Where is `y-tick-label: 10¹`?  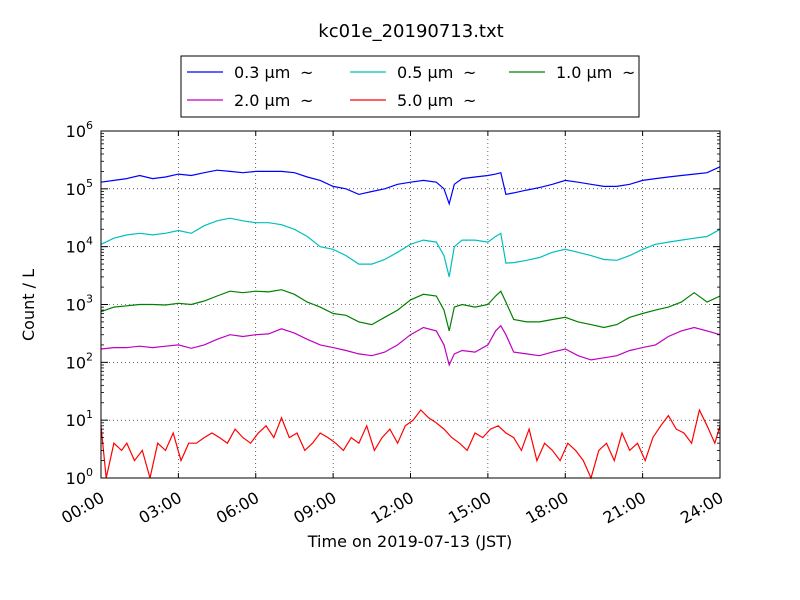 y-tick-label: 10¹ is located at coordinates (79, 419).